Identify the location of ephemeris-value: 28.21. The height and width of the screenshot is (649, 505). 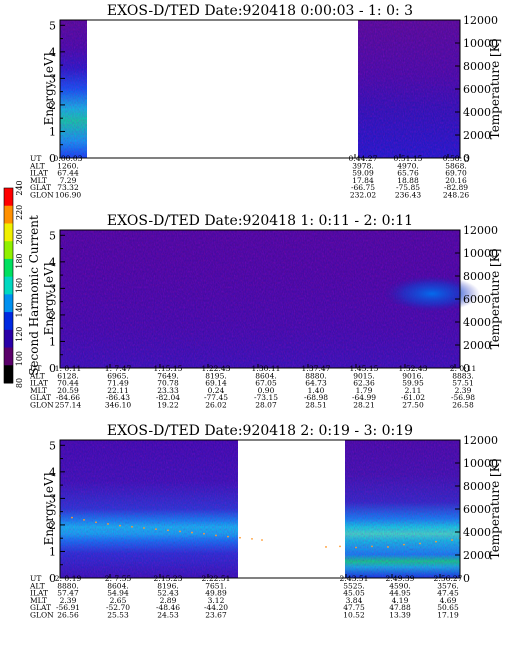
(363, 405).